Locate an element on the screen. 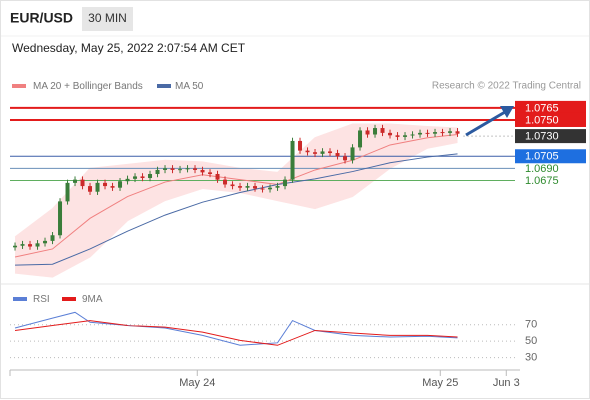  y-tick-label: 30 is located at coordinates (531, 358).